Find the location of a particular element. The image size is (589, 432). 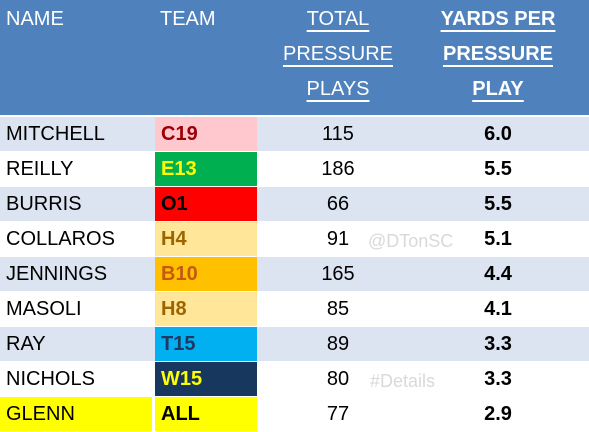

name-highlight is located at coordinates (76, 414).